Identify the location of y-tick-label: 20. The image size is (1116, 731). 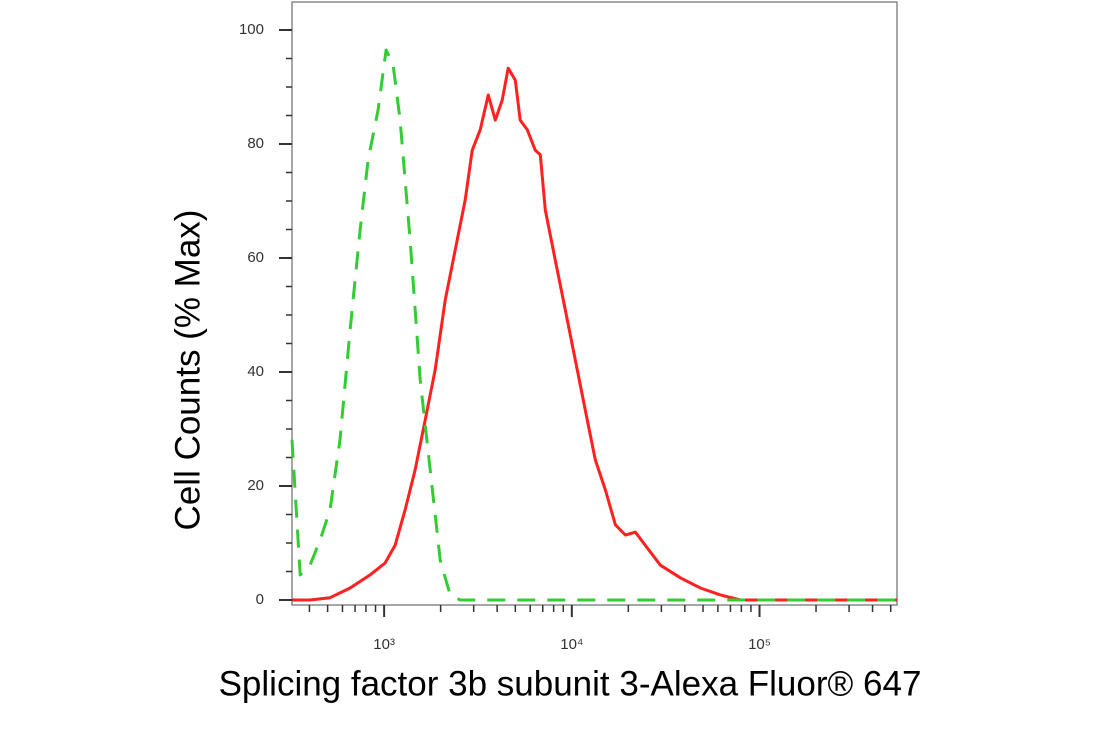
(255, 485).